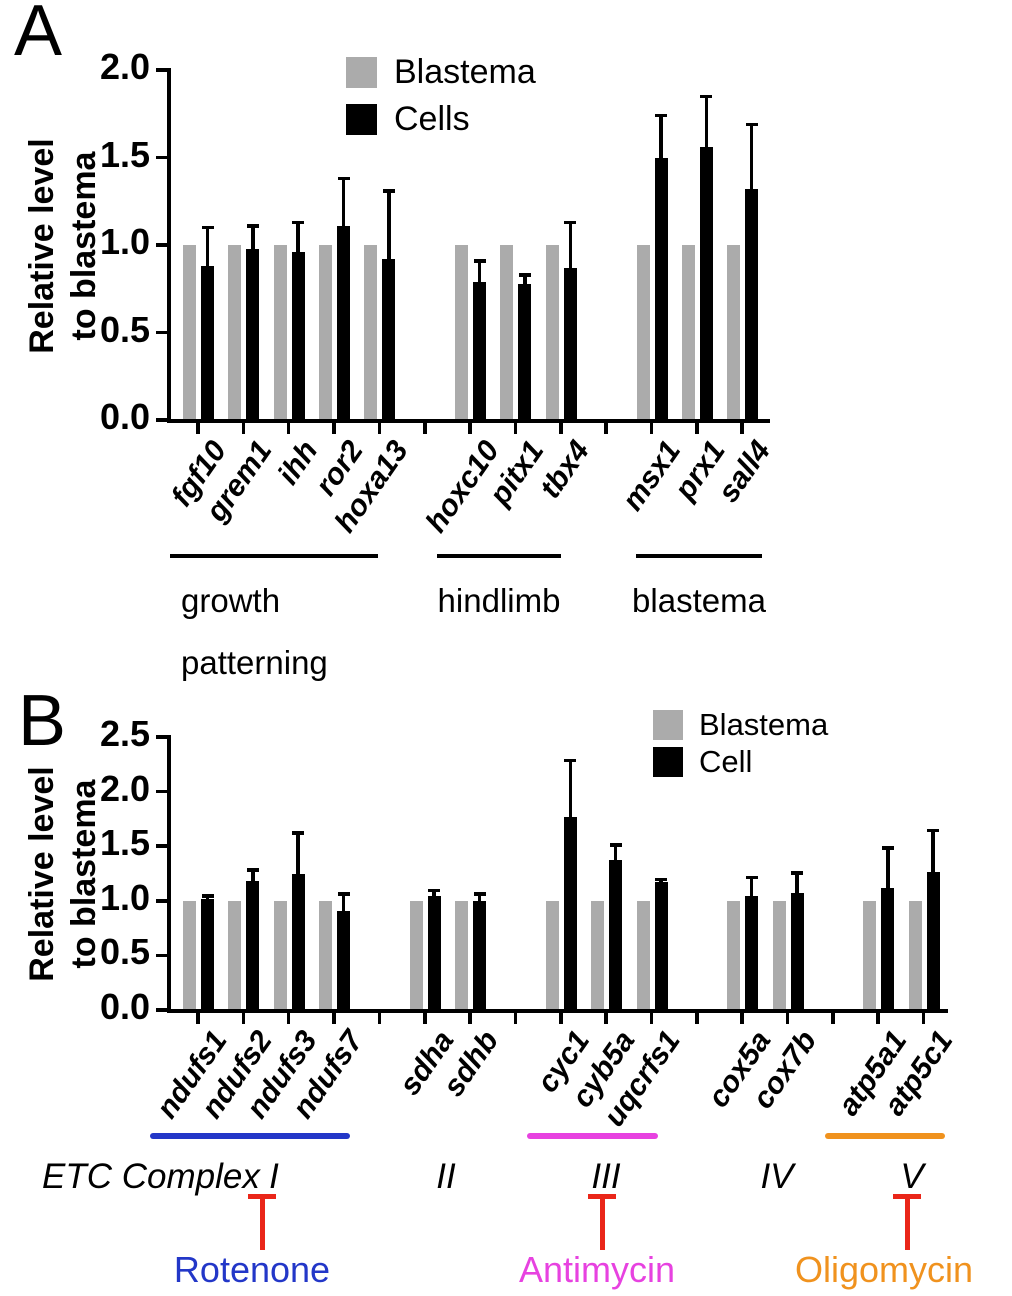  Describe the element at coordinates (751, 159) in the screenshot. I see `error-bar-sall4` at that location.